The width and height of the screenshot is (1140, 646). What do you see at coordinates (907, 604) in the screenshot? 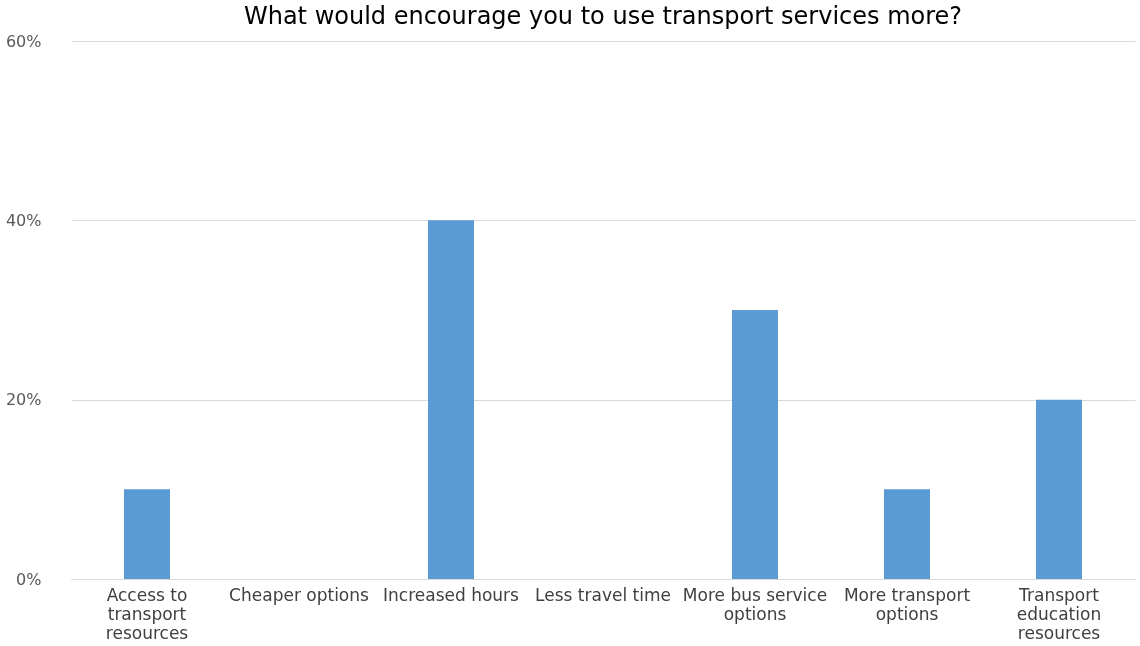
I see `x-tick-label: More transport options` at bounding box center [907, 604].